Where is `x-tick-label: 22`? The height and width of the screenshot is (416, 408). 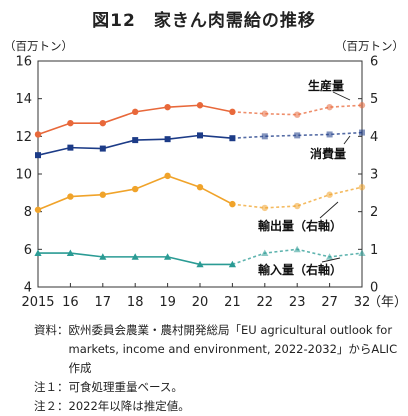 x-tick-label: 22 is located at coordinates (265, 302).